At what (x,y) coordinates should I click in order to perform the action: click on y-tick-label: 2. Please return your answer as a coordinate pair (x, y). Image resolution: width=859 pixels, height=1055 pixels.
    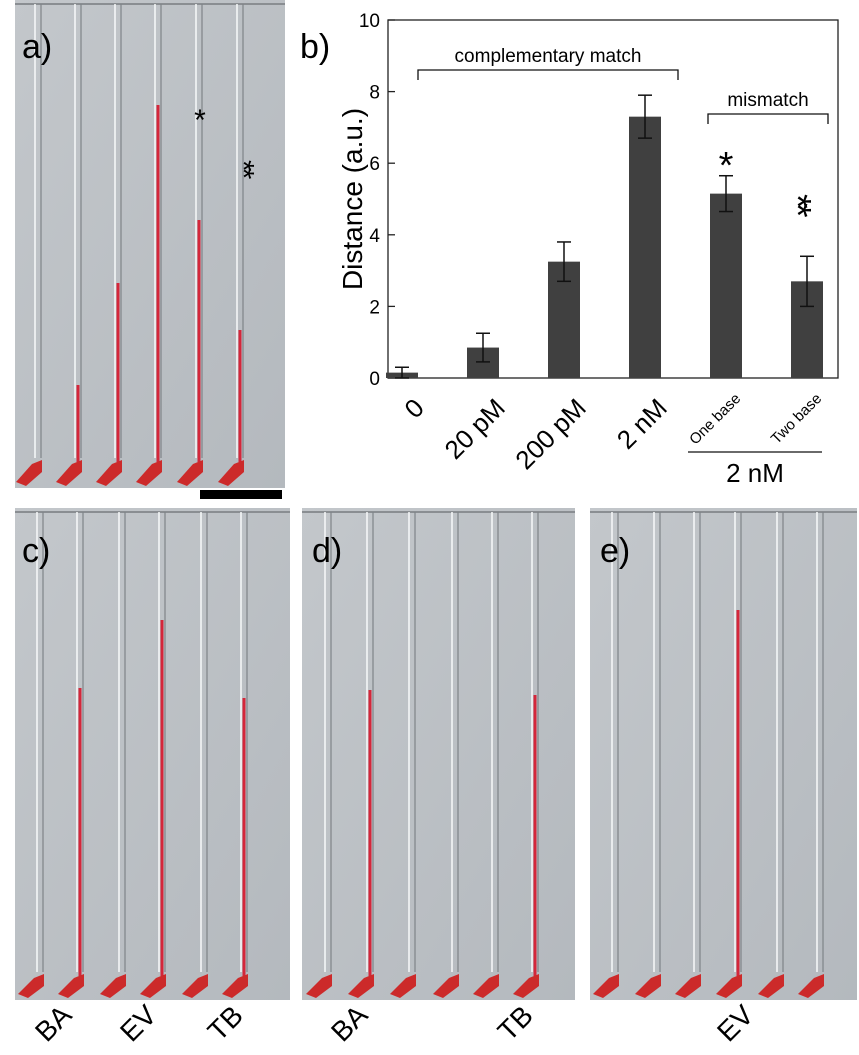
    Looking at the image, I should click on (374, 307).